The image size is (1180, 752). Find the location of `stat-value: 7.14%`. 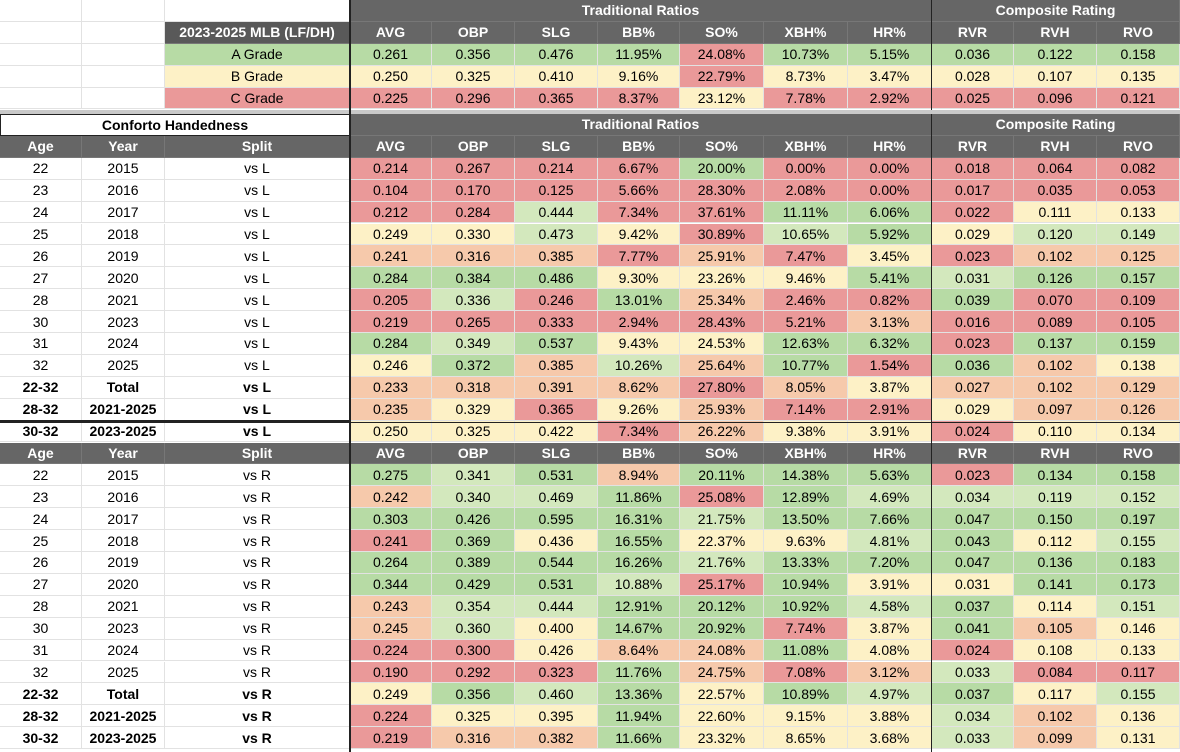

stat-value: 7.14% is located at coordinates (806, 409).